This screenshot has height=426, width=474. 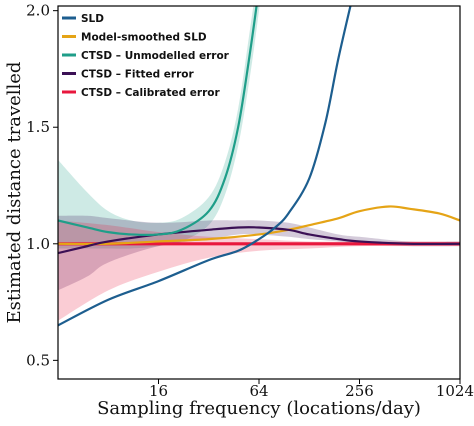 I want to click on series-3-line, so click(x=259, y=240).